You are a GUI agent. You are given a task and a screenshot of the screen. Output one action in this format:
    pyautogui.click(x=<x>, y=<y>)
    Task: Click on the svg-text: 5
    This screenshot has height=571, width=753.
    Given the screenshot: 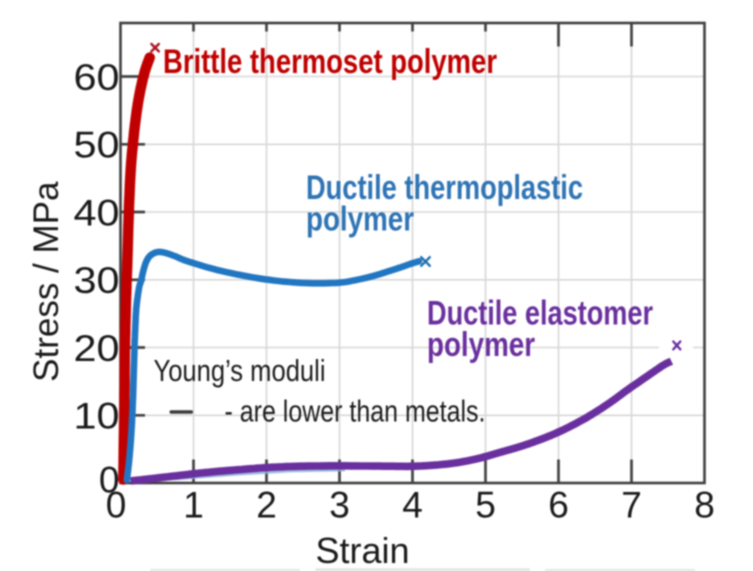 What is the action you would take?
    pyautogui.click(x=485, y=505)
    